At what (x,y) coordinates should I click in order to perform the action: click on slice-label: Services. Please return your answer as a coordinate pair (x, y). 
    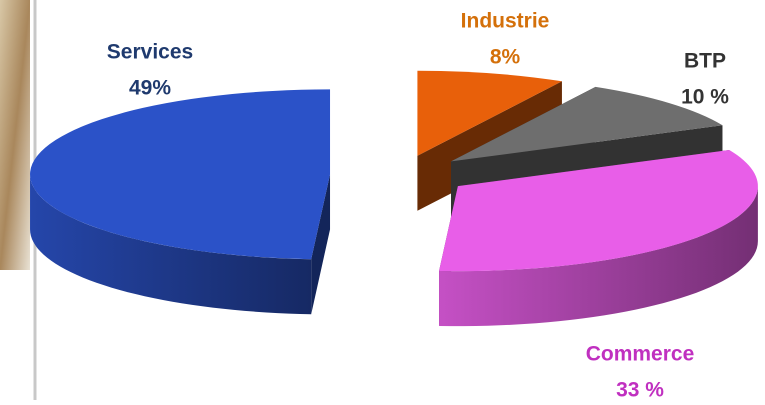
    Looking at the image, I should click on (150, 52).